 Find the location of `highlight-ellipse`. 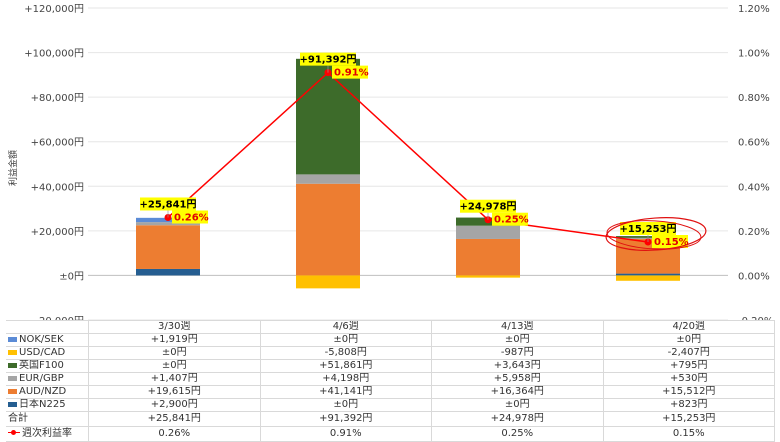

highlight-ellipse is located at coordinates (656, 234).